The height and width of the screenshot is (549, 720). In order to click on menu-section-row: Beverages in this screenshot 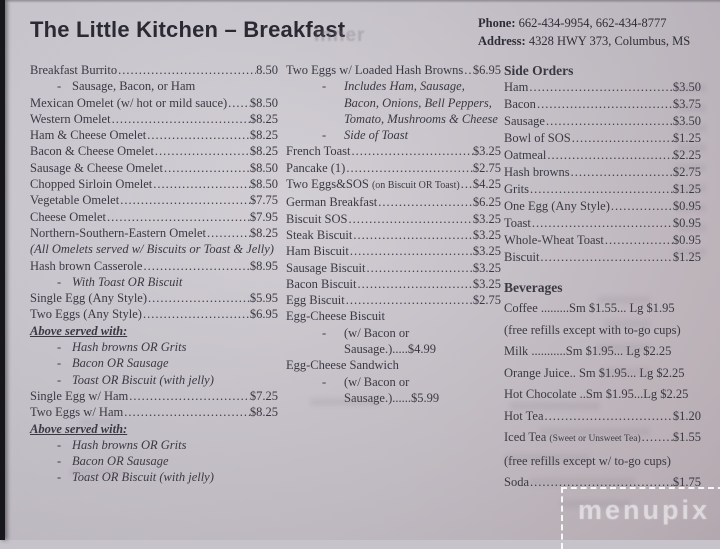, I will do `click(602, 287)`.